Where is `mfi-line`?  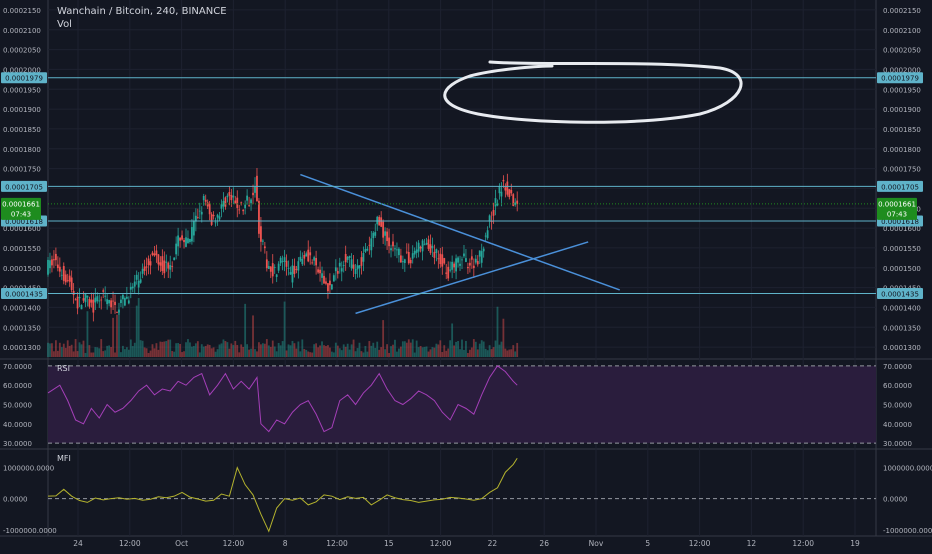
mfi-line is located at coordinates (282, 495).